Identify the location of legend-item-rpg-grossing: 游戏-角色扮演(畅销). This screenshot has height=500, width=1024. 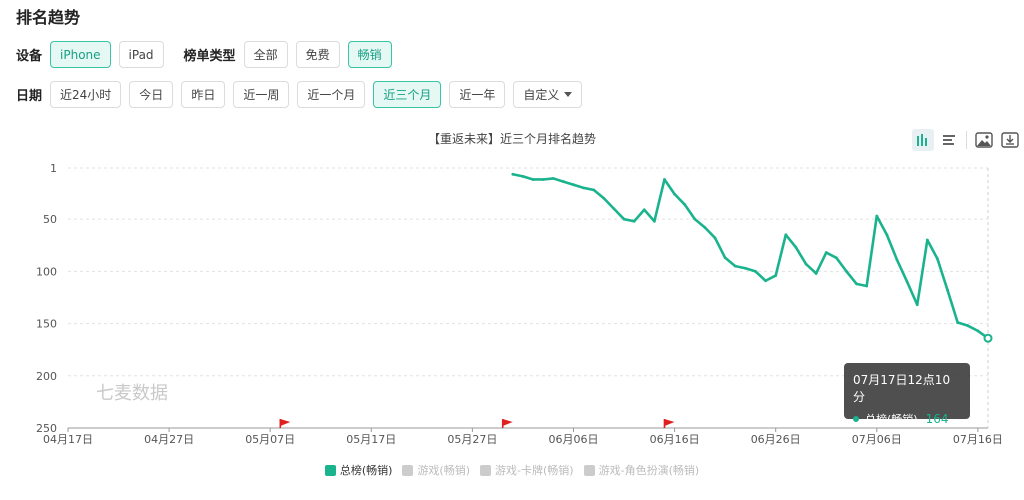
(641, 470).